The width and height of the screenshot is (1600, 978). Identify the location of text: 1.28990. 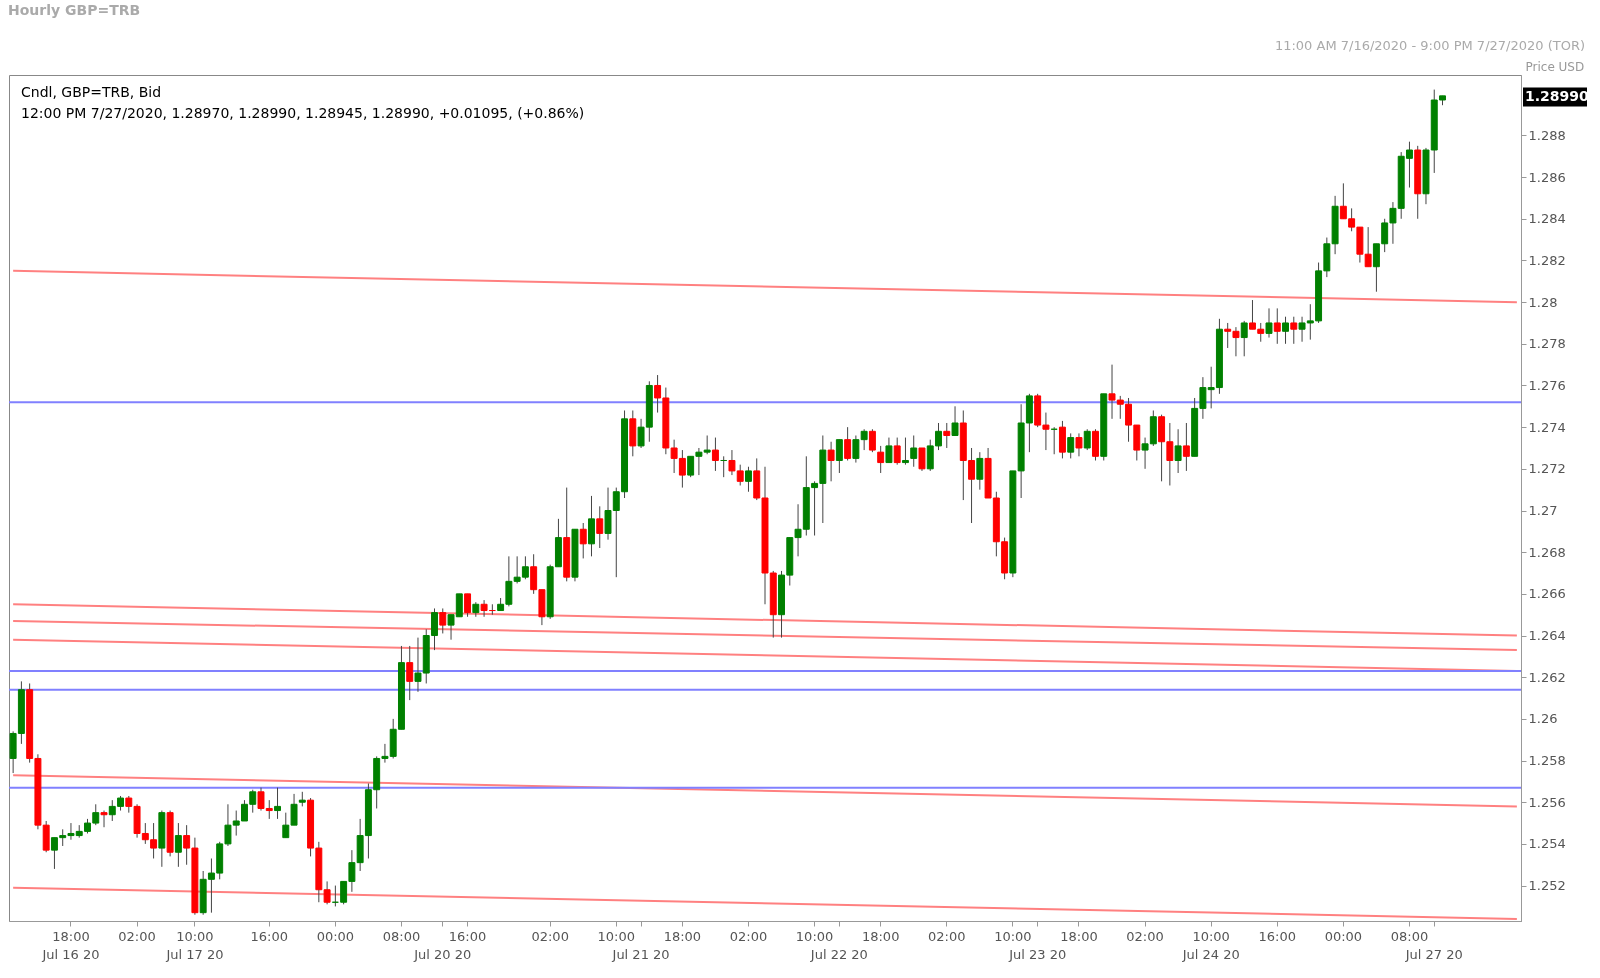
(1557, 96).